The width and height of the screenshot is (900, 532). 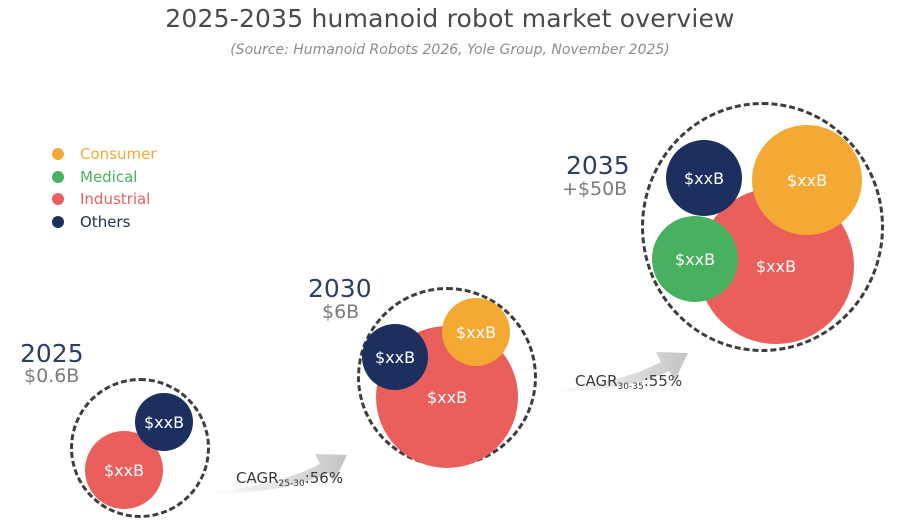 I want to click on legend: Consumer Medical Industrial Others, so click(x=104, y=188).